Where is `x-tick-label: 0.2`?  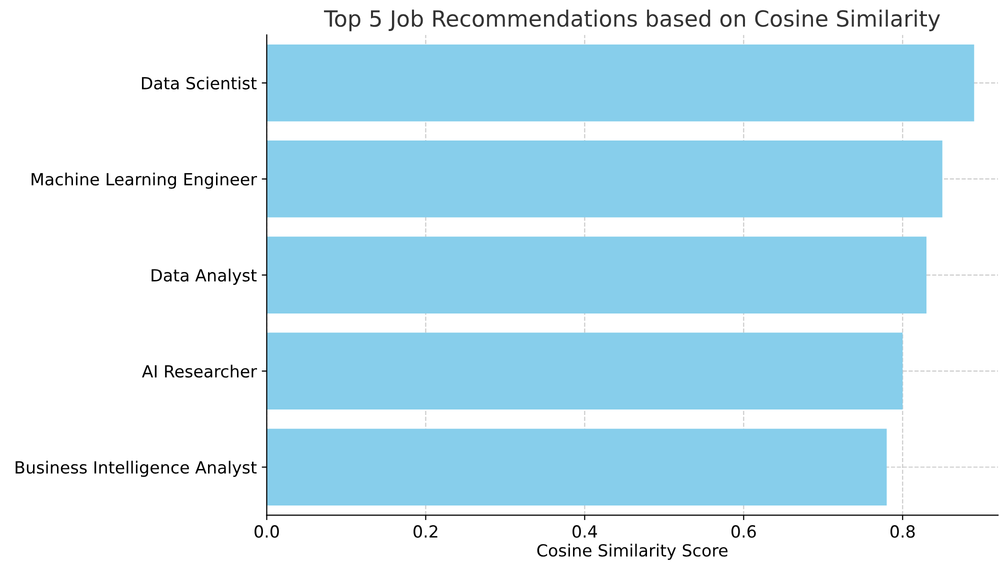
x-tick-label: 0.2 is located at coordinates (426, 531).